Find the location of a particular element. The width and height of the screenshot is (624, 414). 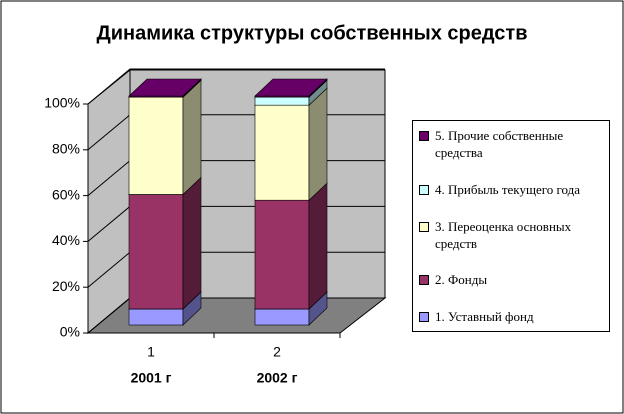

legend-item: 1. Уставный фонд is located at coordinates (511, 316).